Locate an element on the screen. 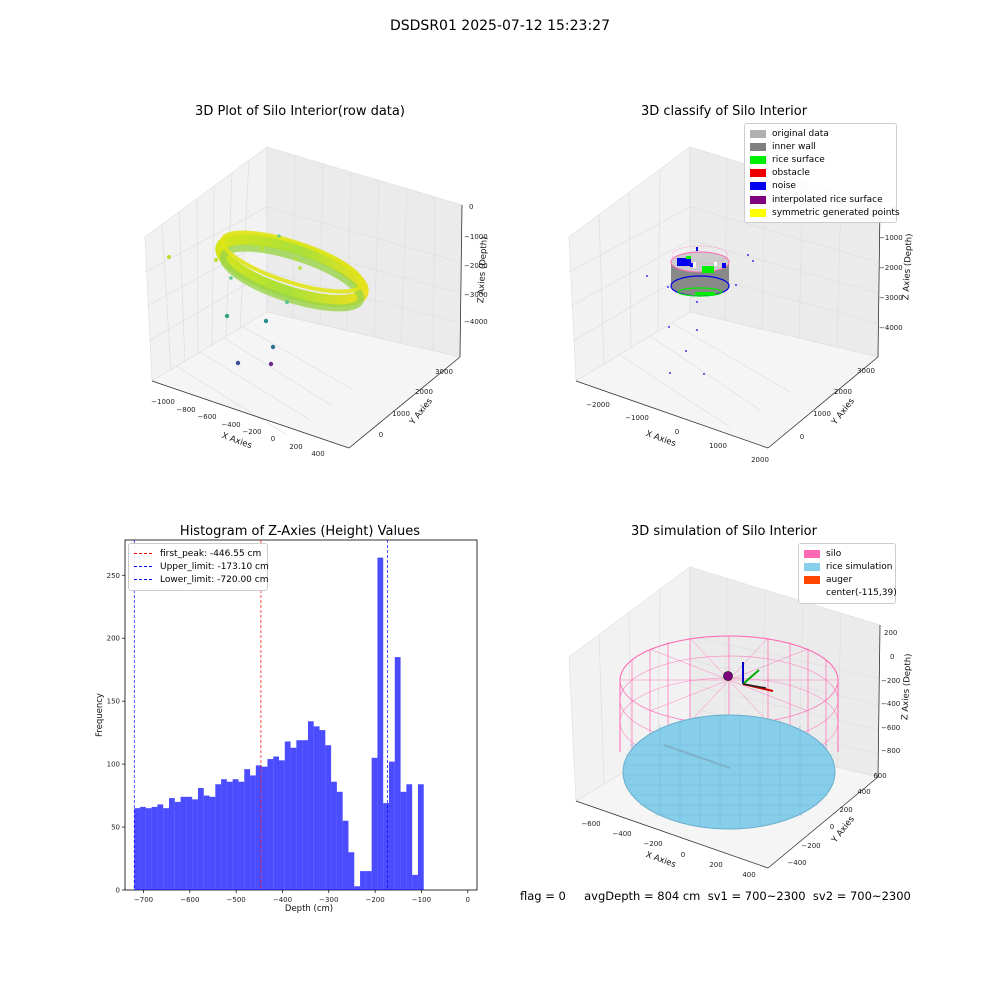 The image size is (1000, 1000). simulation-xtick: −600 is located at coordinates (590, 824).